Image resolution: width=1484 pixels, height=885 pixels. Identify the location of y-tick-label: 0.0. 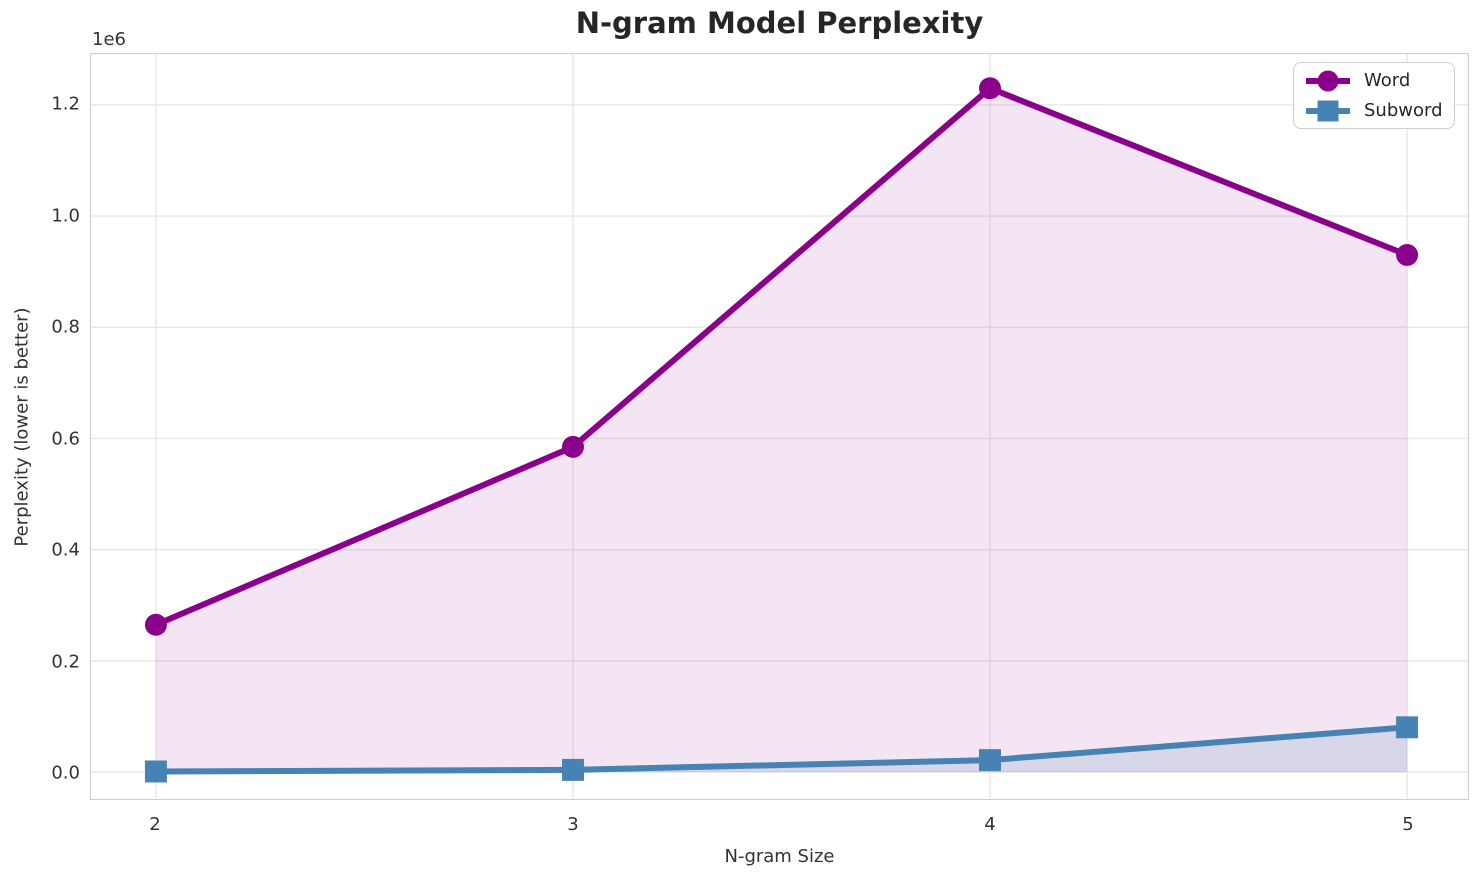
(65, 773).